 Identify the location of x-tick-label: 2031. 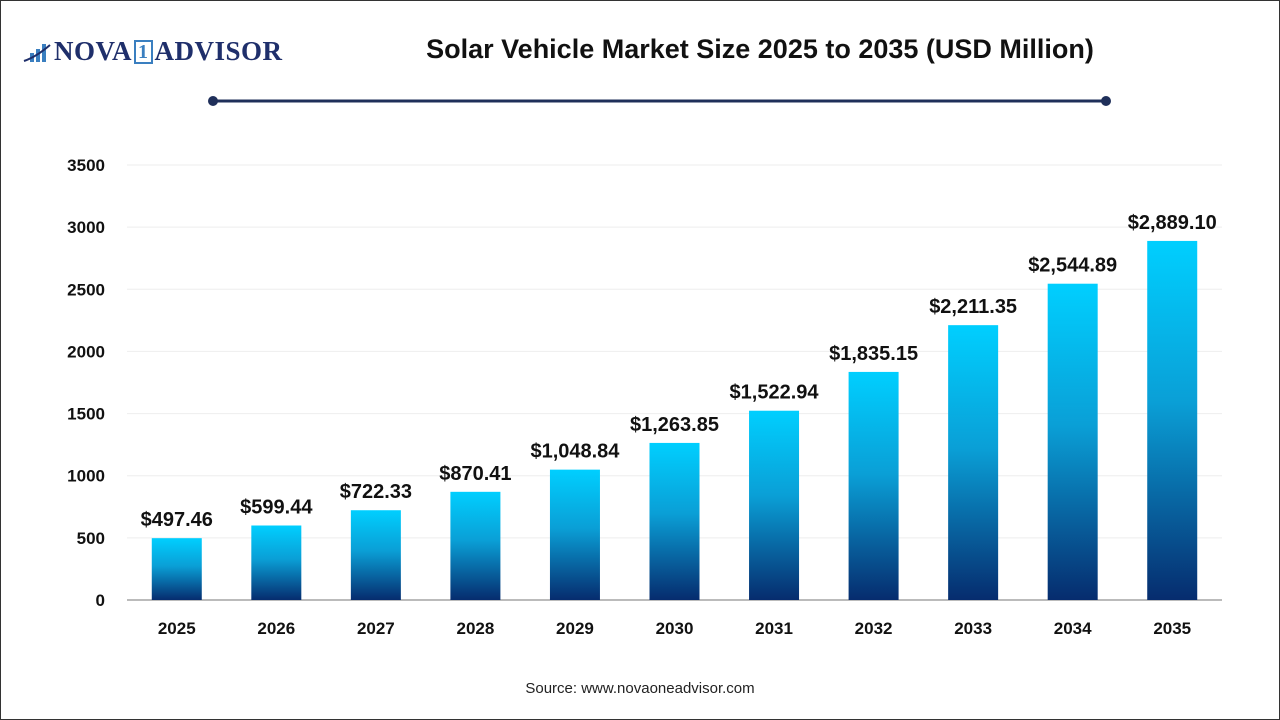
(774, 628).